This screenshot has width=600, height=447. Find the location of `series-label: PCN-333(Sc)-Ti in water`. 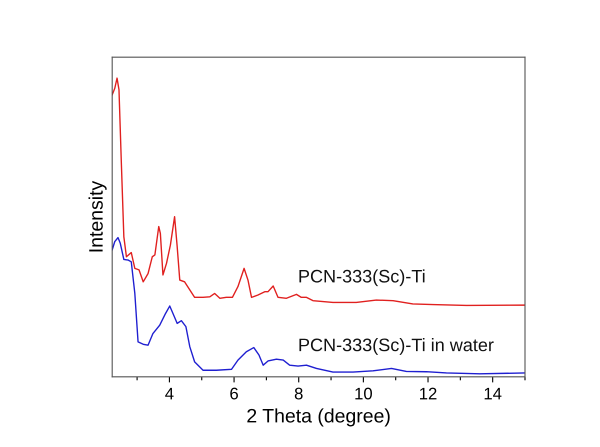

series-label: PCN-333(Sc)-Ti in water is located at coordinates (396, 346).